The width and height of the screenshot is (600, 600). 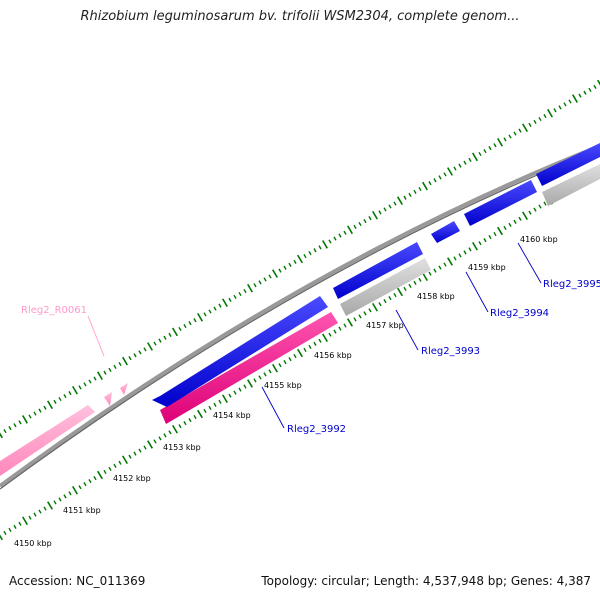 What do you see at coordinates (450, 351) in the screenshot?
I see `gene-label-rleg2-3993: Rleg2_3993` at bounding box center [450, 351].